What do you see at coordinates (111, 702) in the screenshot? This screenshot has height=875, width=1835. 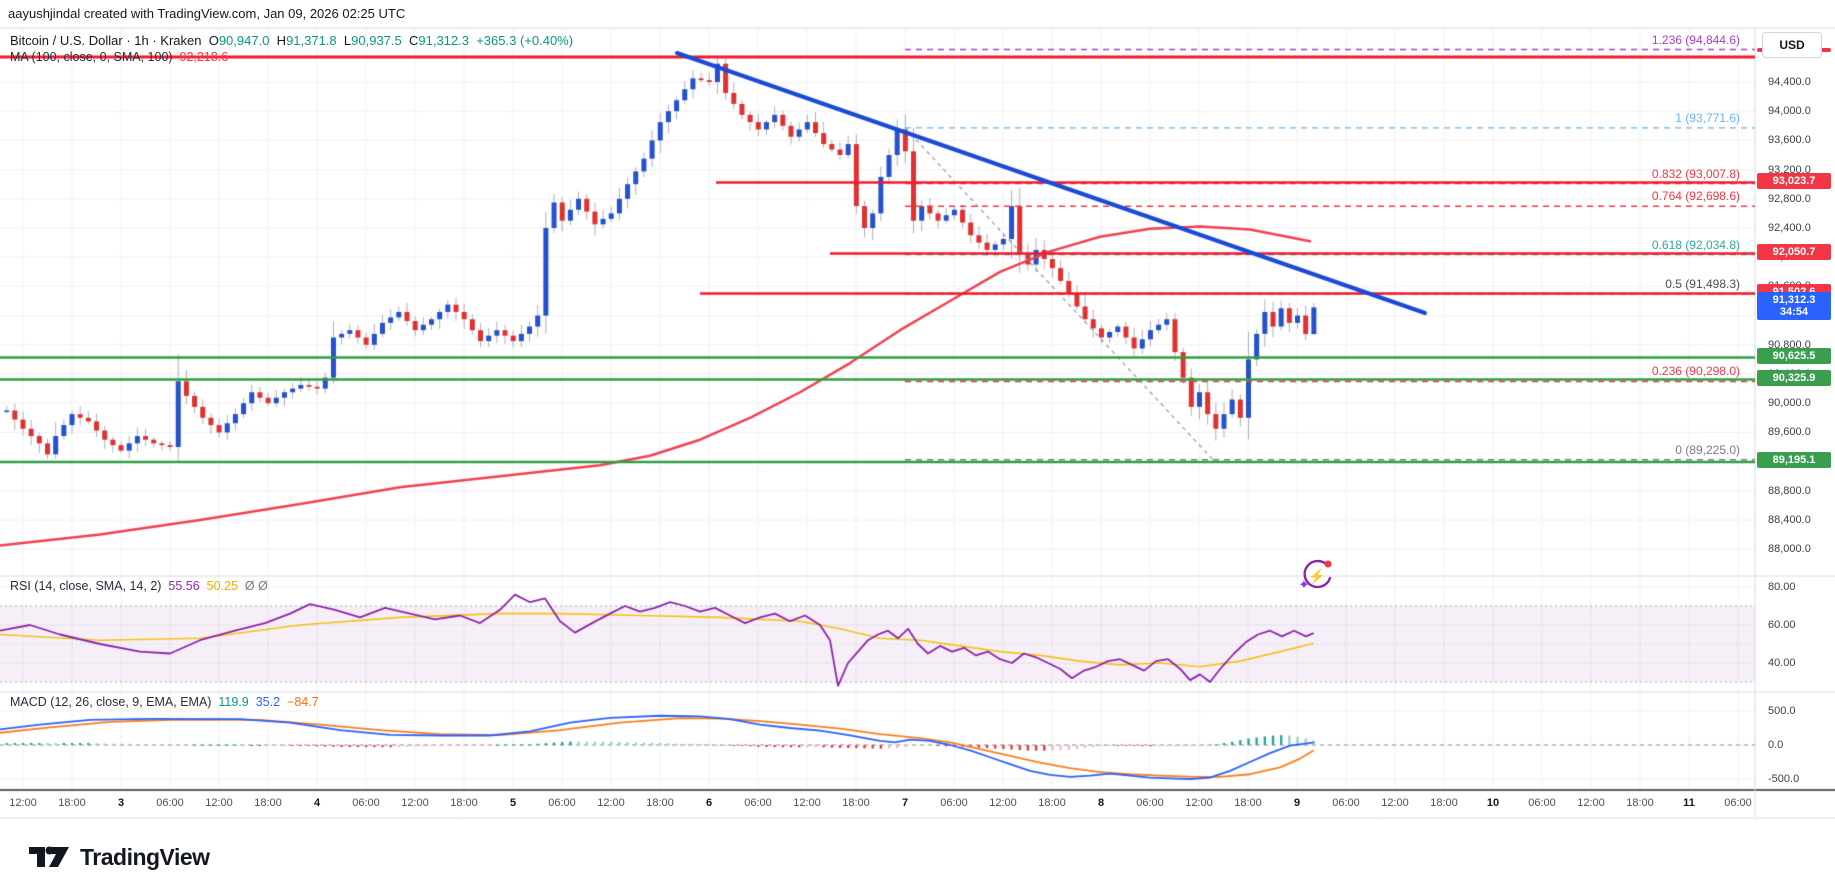 I see `macd-label: MACD (12, 26, close, 9, EMA, EMA)` at bounding box center [111, 702].